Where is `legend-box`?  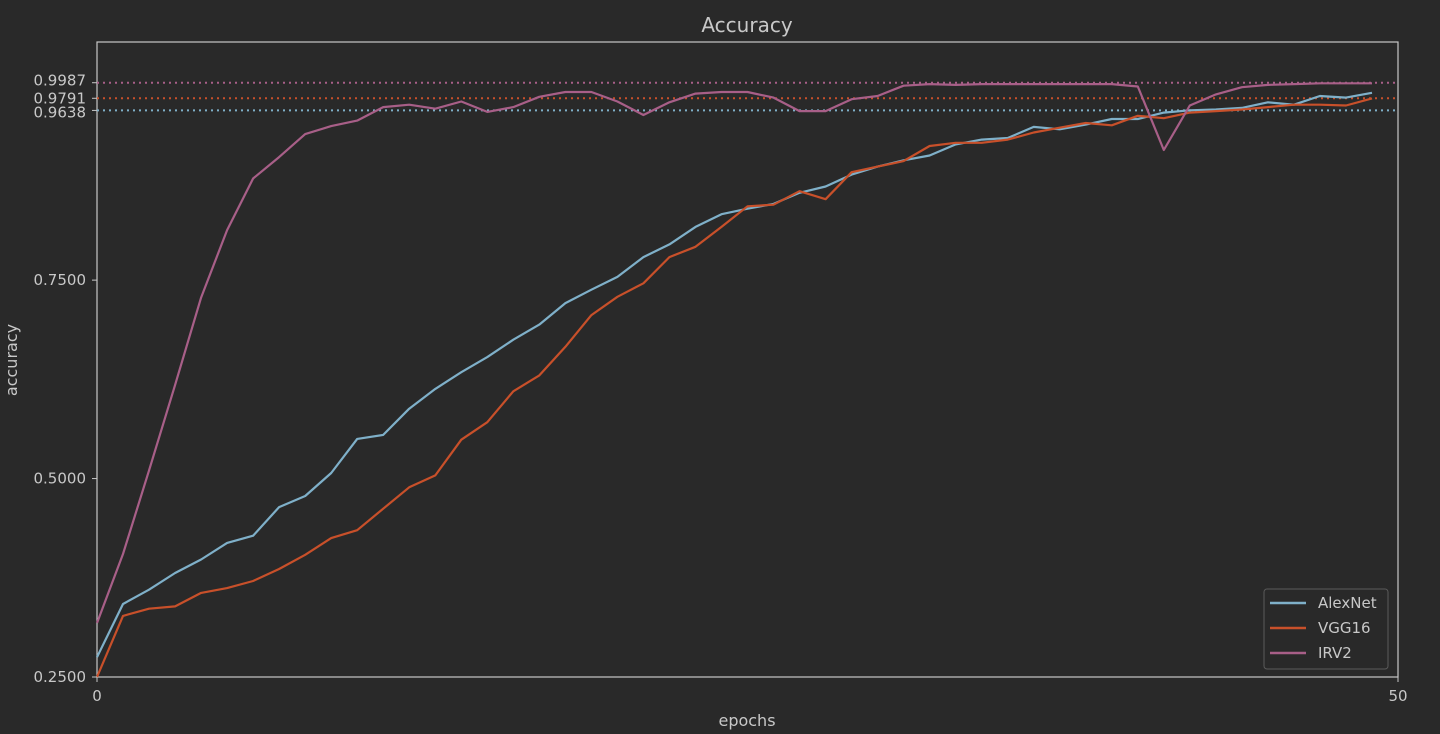
legend-box is located at coordinates (1326, 629).